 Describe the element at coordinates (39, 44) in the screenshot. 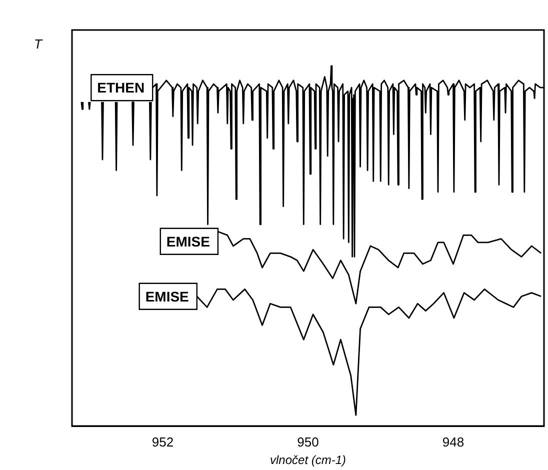

I see `y-axis-title: T` at that location.